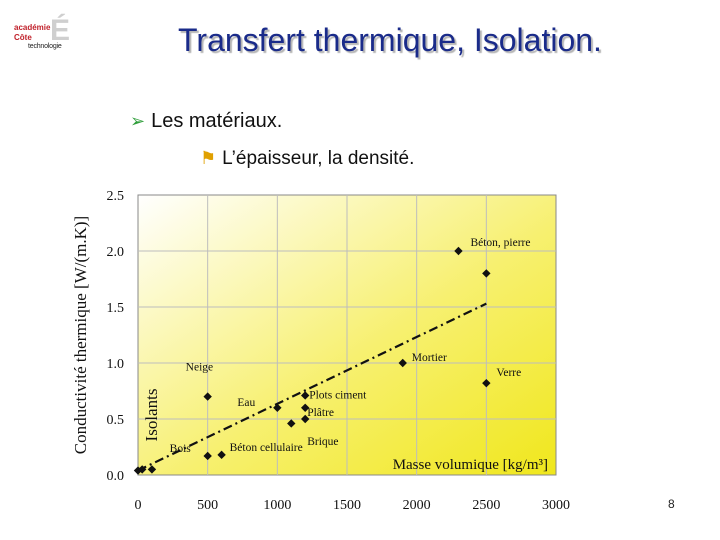 The height and width of the screenshot is (540, 720). What do you see at coordinates (486, 505) in the screenshot?
I see `x-tick-label: 2500` at bounding box center [486, 505].